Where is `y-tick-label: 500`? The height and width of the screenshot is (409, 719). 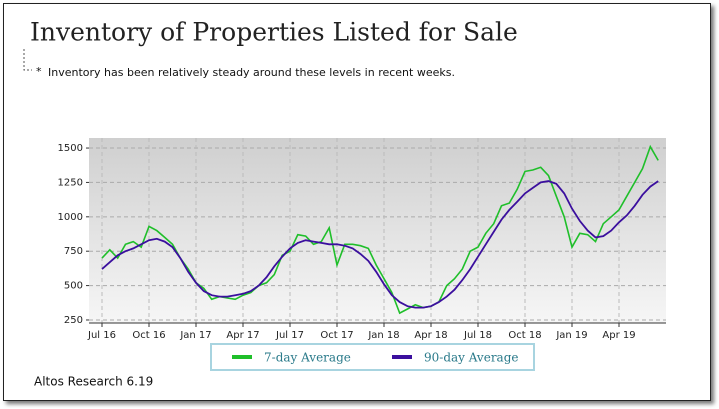
y-tick-label: 500 is located at coordinates (73, 286).